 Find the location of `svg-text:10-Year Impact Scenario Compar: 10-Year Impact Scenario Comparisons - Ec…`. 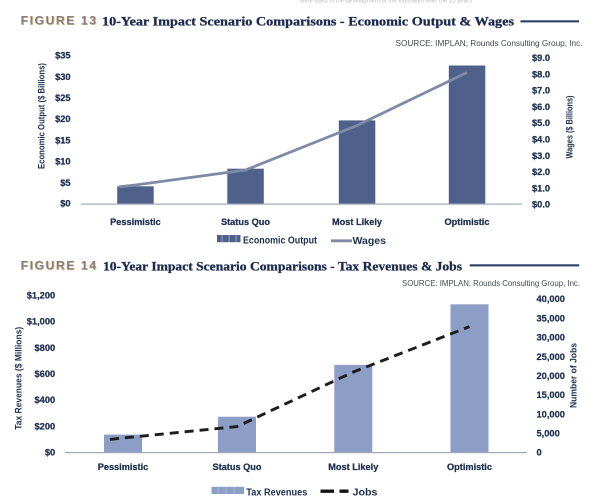

svg-text:10-Year Impact Scenario Compar: 10-Year Impact Scenario Comparisons - Ec… is located at coordinates (308, 20).